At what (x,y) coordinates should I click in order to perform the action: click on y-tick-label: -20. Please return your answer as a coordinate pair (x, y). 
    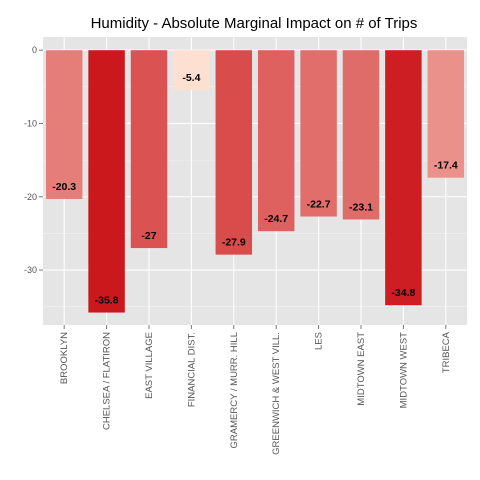
    Looking at the image, I should click on (30, 197).